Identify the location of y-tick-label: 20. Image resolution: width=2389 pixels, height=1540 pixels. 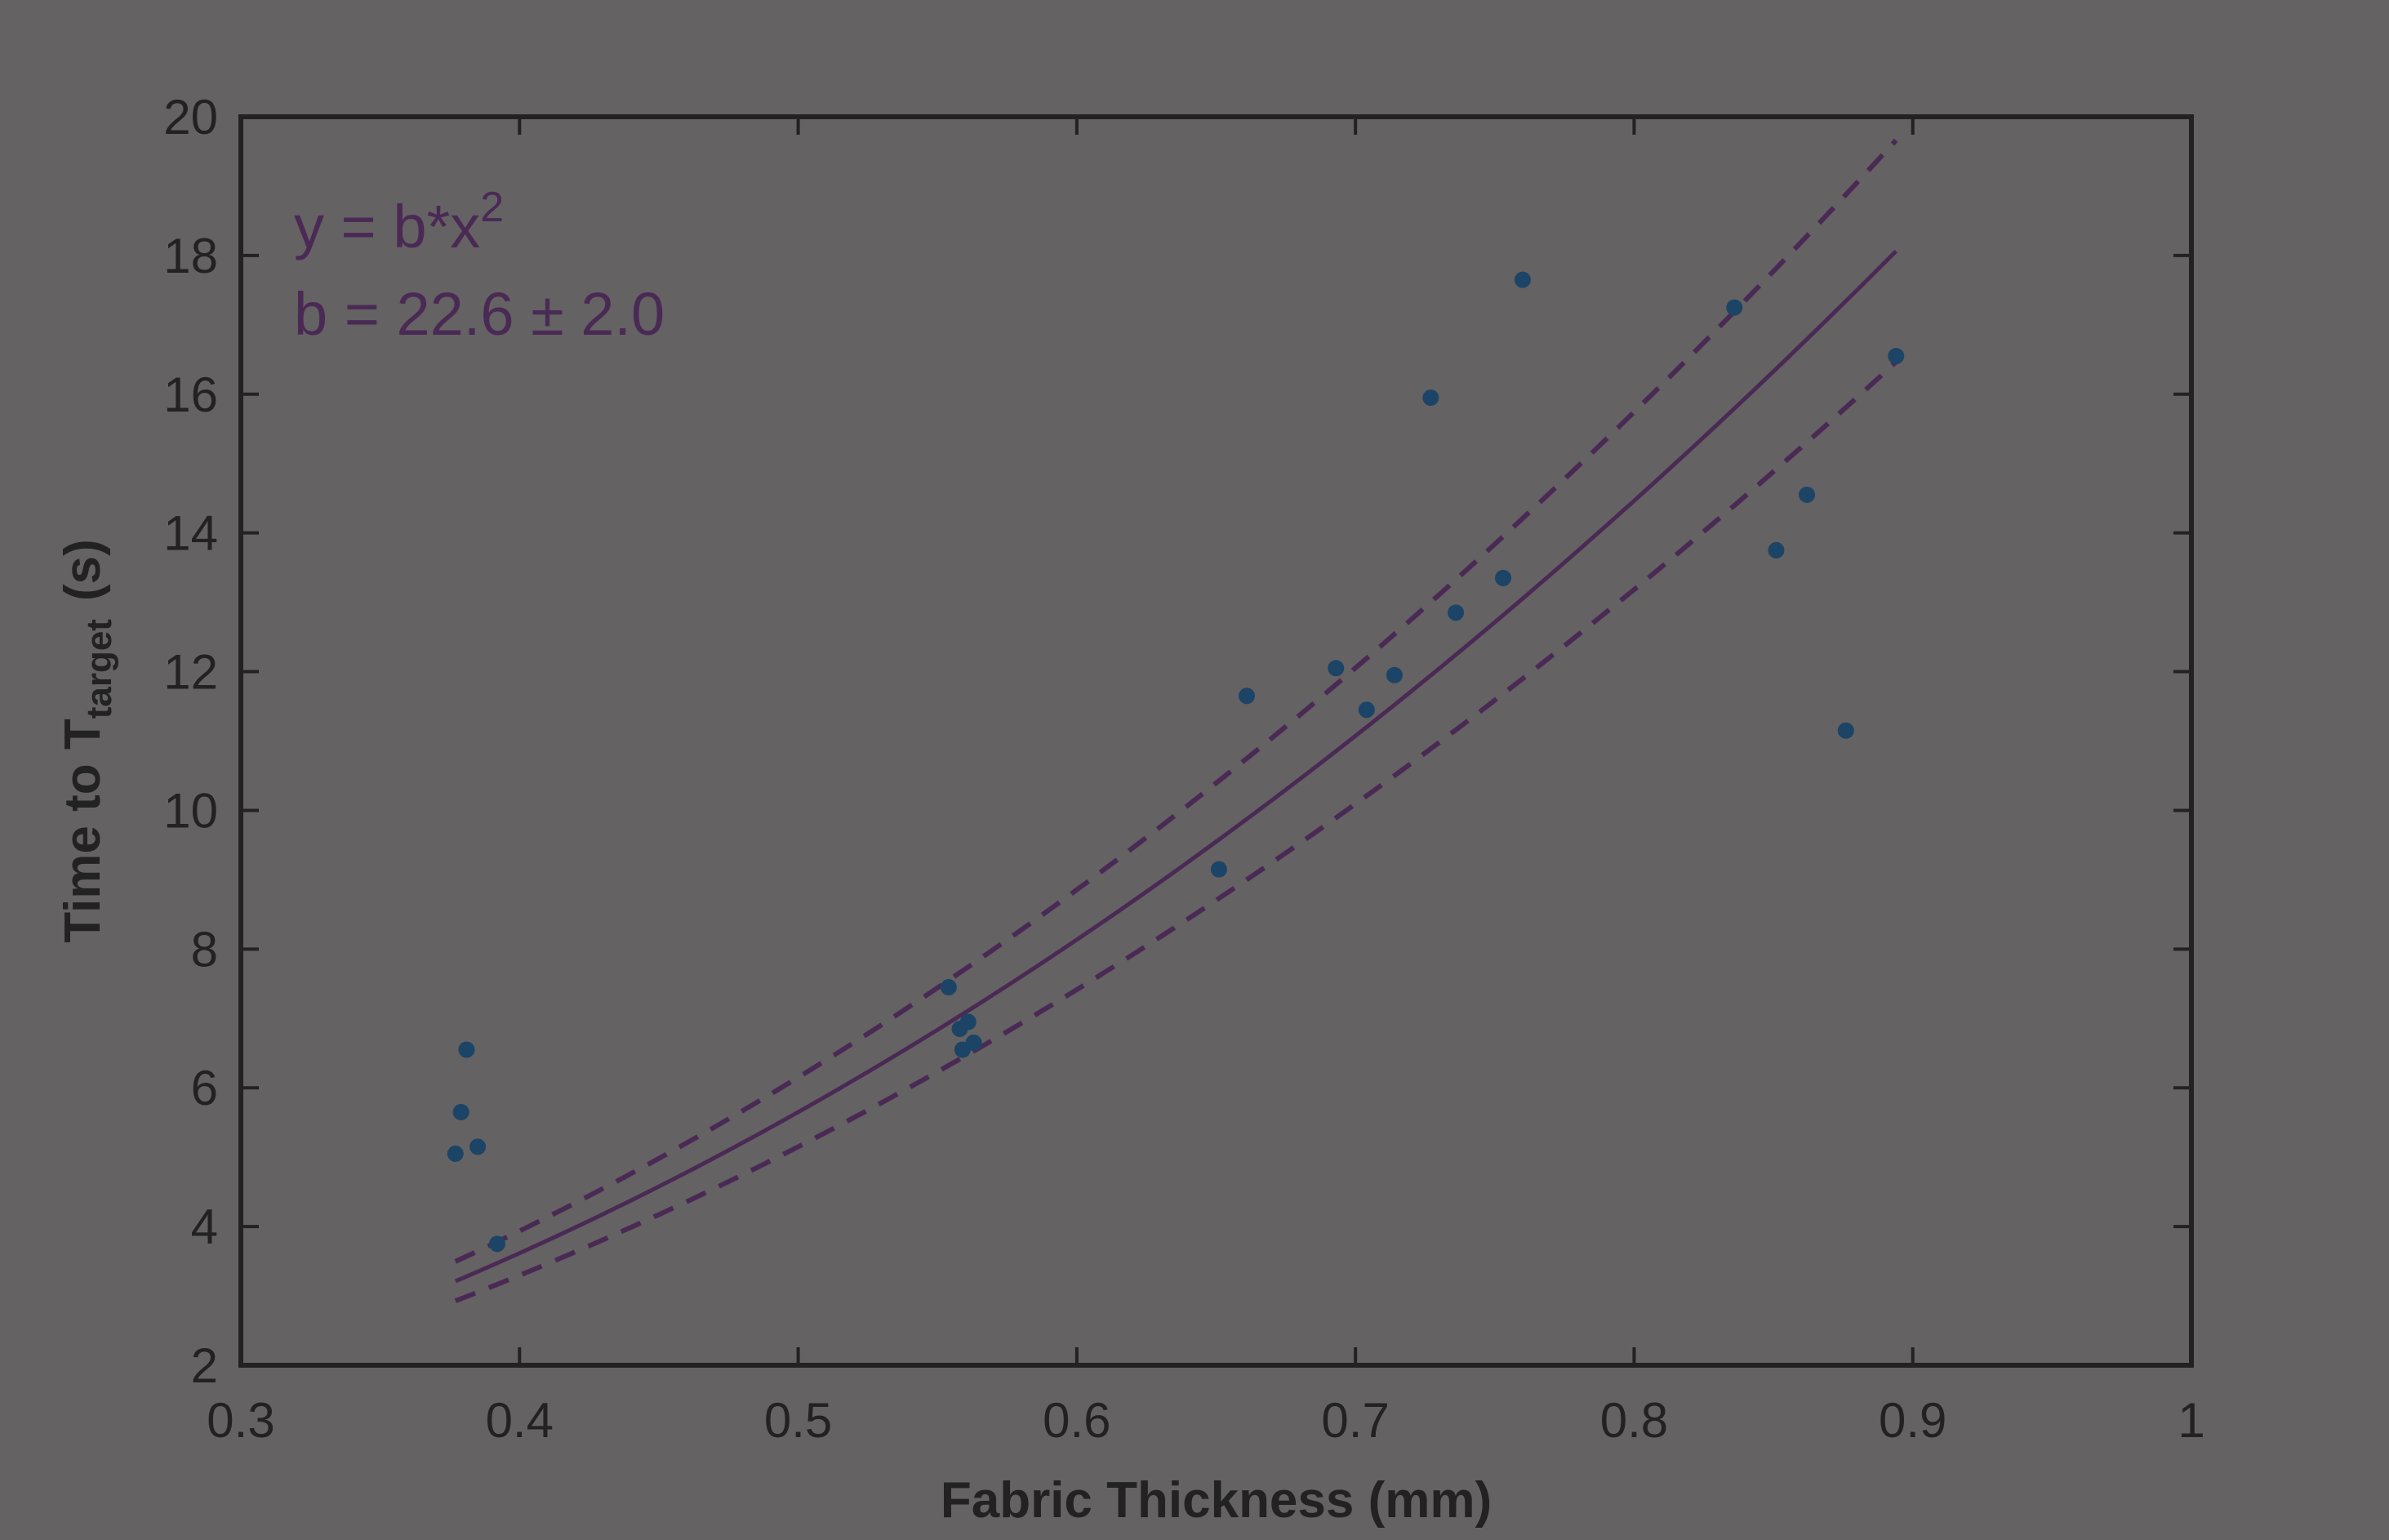
(191, 117).